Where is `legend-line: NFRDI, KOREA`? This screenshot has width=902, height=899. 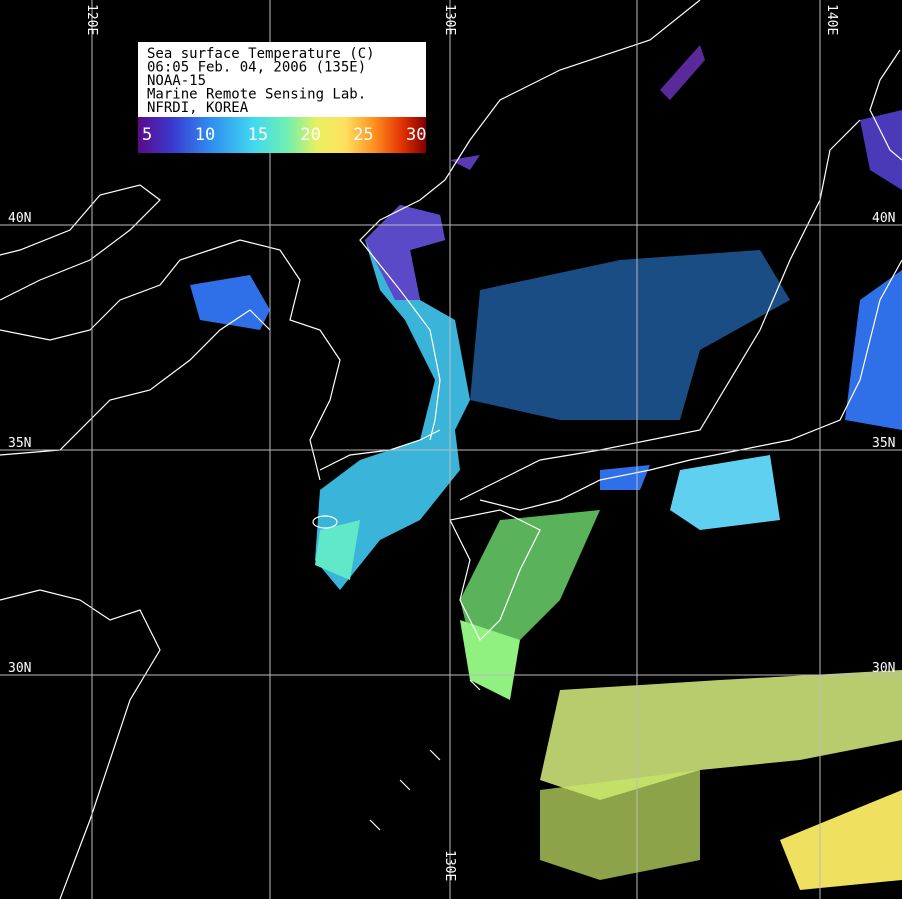 legend-line: NFRDI, KOREA is located at coordinates (198, 108).